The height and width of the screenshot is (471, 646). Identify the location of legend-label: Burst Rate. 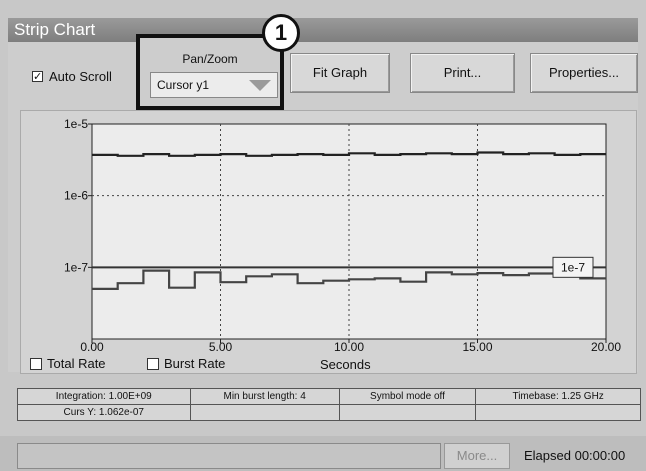
(195, 363).